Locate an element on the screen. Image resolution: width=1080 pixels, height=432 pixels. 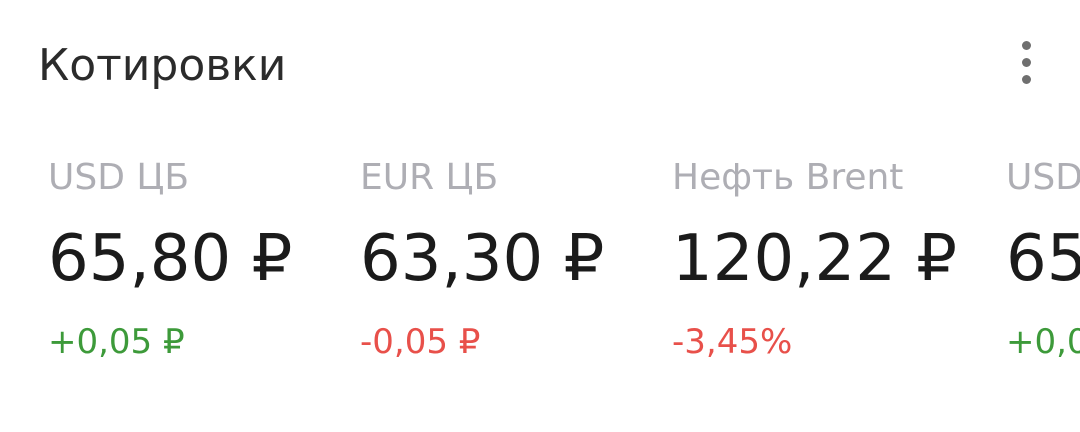
more-menu-button is located at coordinates (1026, 62).